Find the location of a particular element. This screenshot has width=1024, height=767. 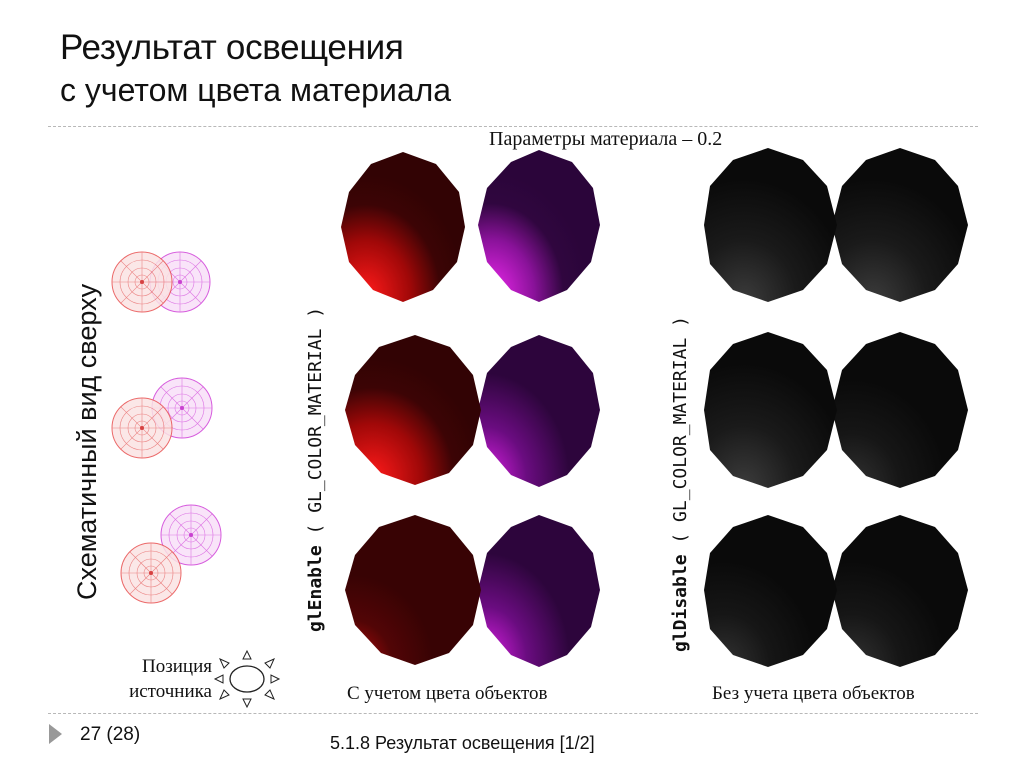

gl-disable-label: glDisable ( GL_COLOR_MATERIAL ) is located at coordinates (680, 484).